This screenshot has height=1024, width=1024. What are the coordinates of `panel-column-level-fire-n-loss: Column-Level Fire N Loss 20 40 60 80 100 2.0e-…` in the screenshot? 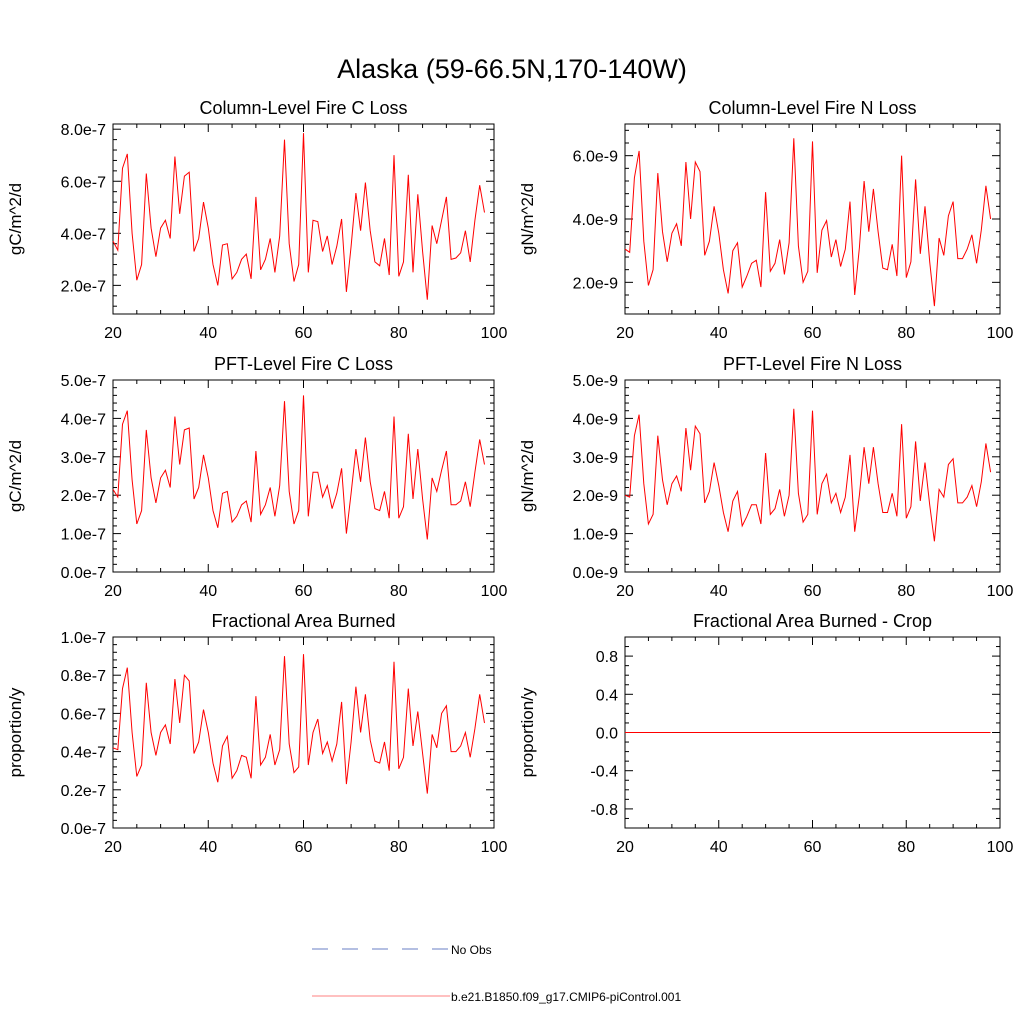 It's located at (765, 220).